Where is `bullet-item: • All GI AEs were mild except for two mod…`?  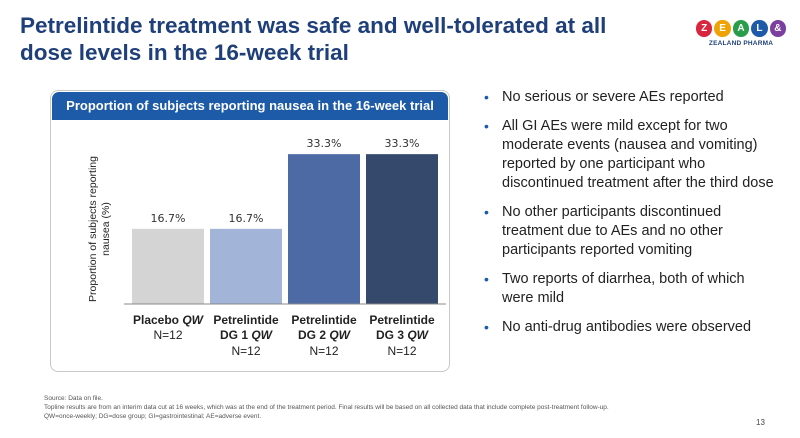 bullet-item: • All GI AEs were mild except for two mod… is located at coordinates (629, 155).